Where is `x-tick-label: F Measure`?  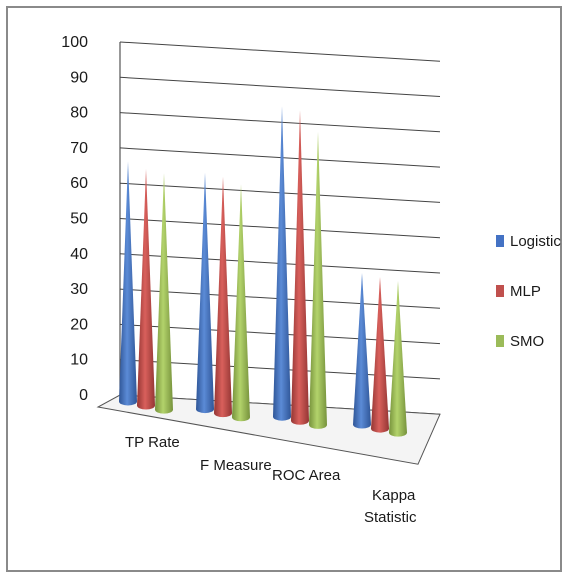
x-tick-label: F Measure is located at coordinates (236, 465).